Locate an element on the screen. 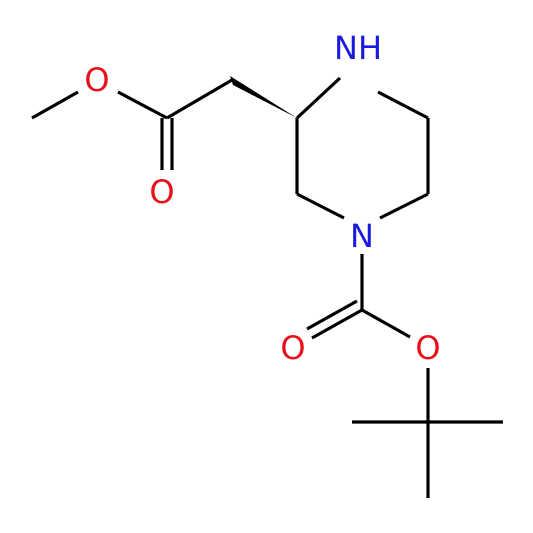  atom-label: N is located at coordinates (362, 236).